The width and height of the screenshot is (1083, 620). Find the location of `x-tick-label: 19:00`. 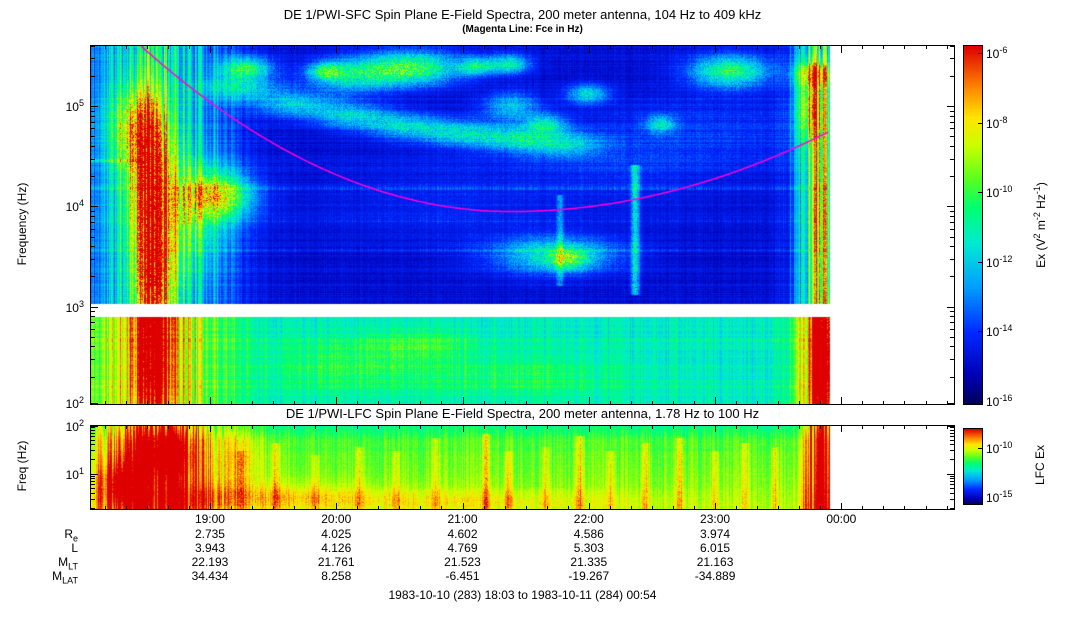

x-tick-label: 19:00 is located at coordinates (209, 519).